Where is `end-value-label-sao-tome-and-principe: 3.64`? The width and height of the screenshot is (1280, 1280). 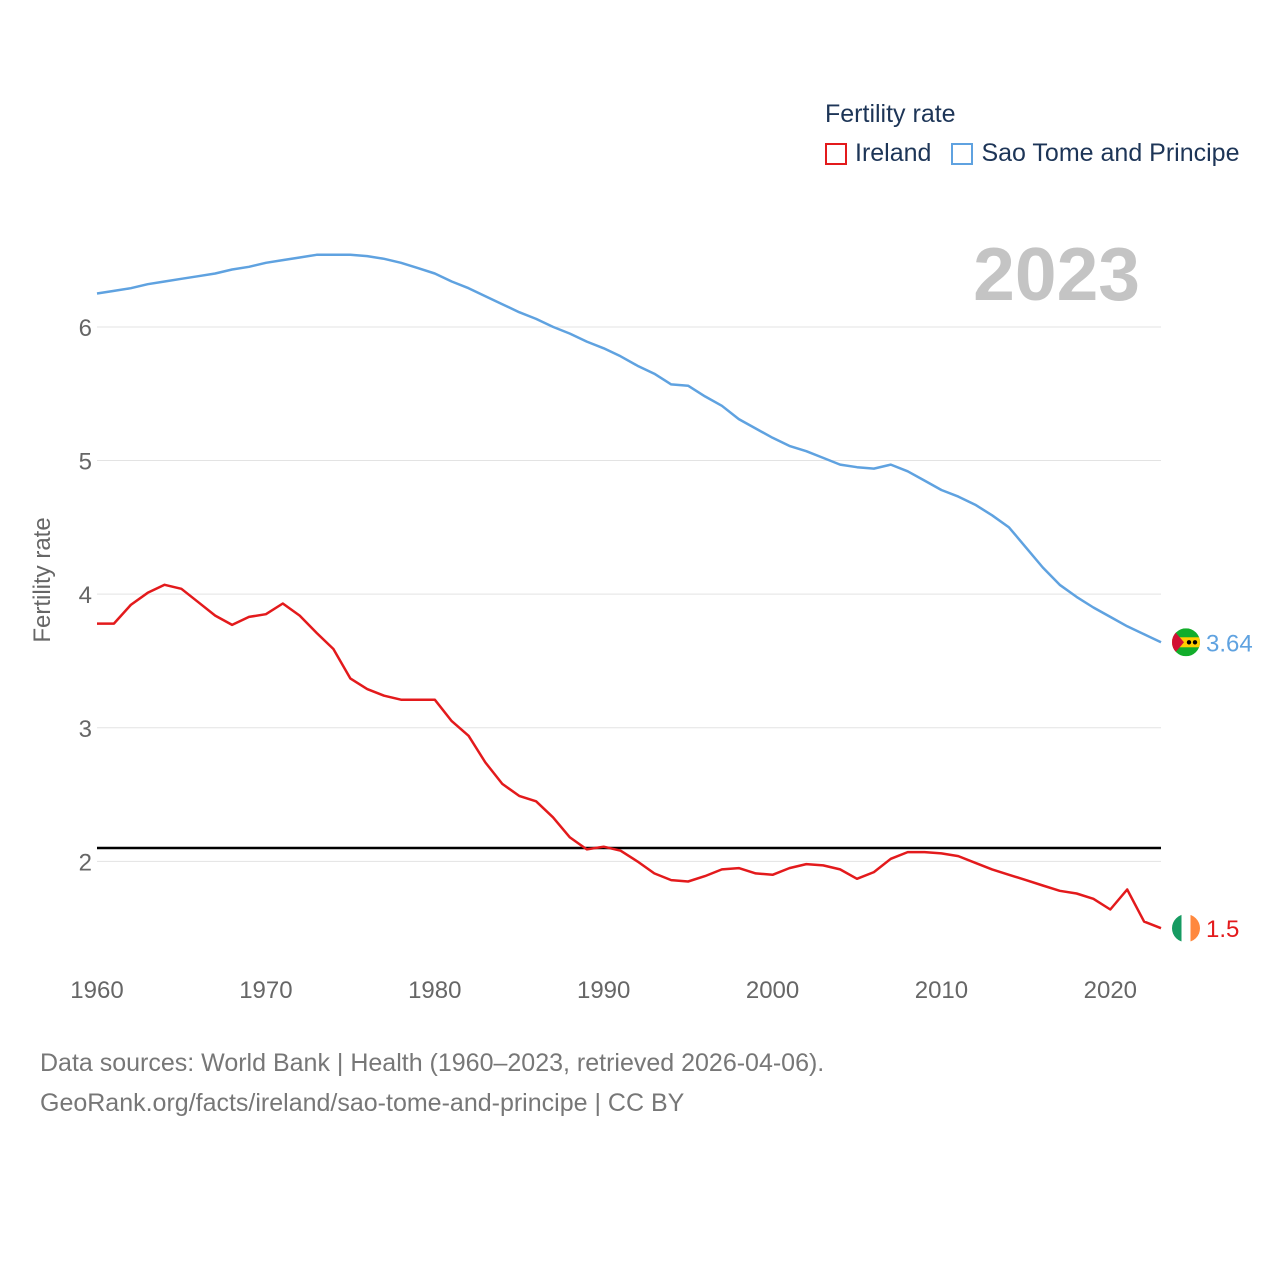 end-value-label-sao-tome-and-principe: 3.64 is located at coordinates (1229, 643).